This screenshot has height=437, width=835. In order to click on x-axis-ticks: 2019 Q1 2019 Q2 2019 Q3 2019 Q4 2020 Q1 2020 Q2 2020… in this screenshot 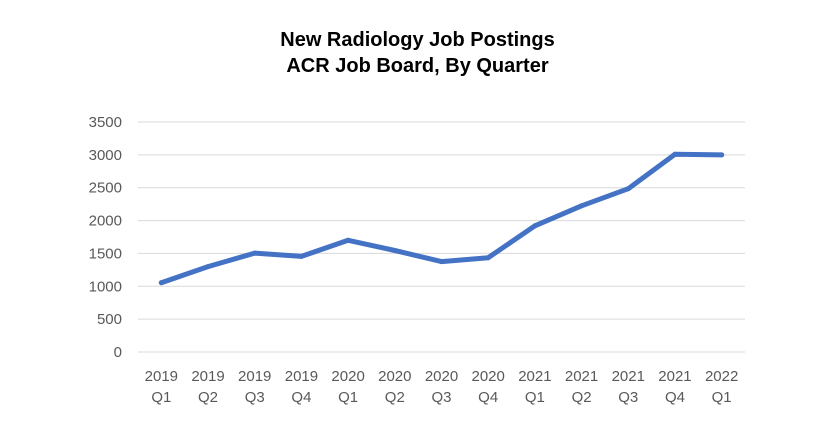, I will do `click(442, 387)`.